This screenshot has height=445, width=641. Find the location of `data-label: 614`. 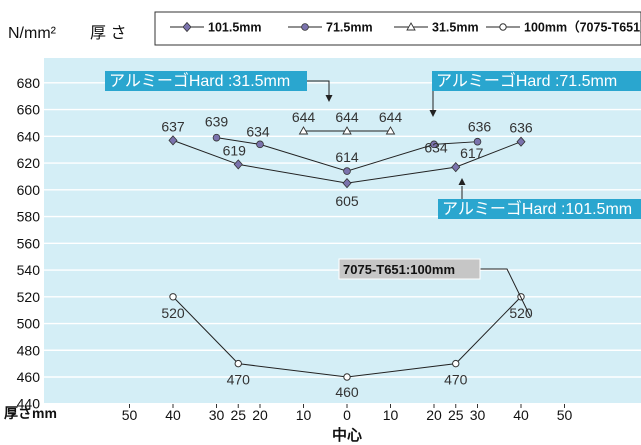

data-label: 614 is located at coordinates (347, 157).